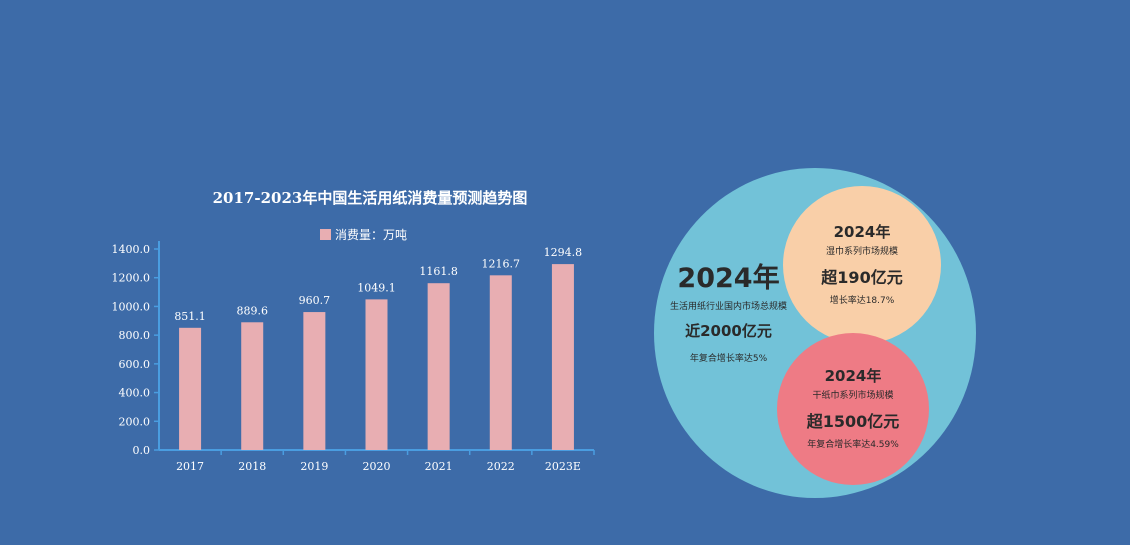  What do you see at coordinates (862, 232) in the screenshot?
I see `wet-wipes-year: 2024年` at bounding box center [862, 232].